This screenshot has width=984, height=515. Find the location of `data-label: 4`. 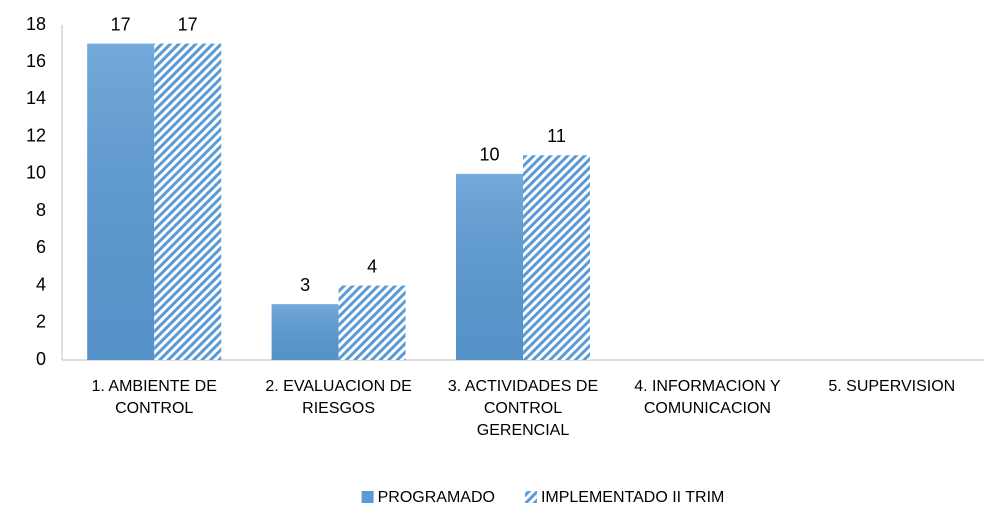

data-label: 4 is located at coordinates (372, 266).